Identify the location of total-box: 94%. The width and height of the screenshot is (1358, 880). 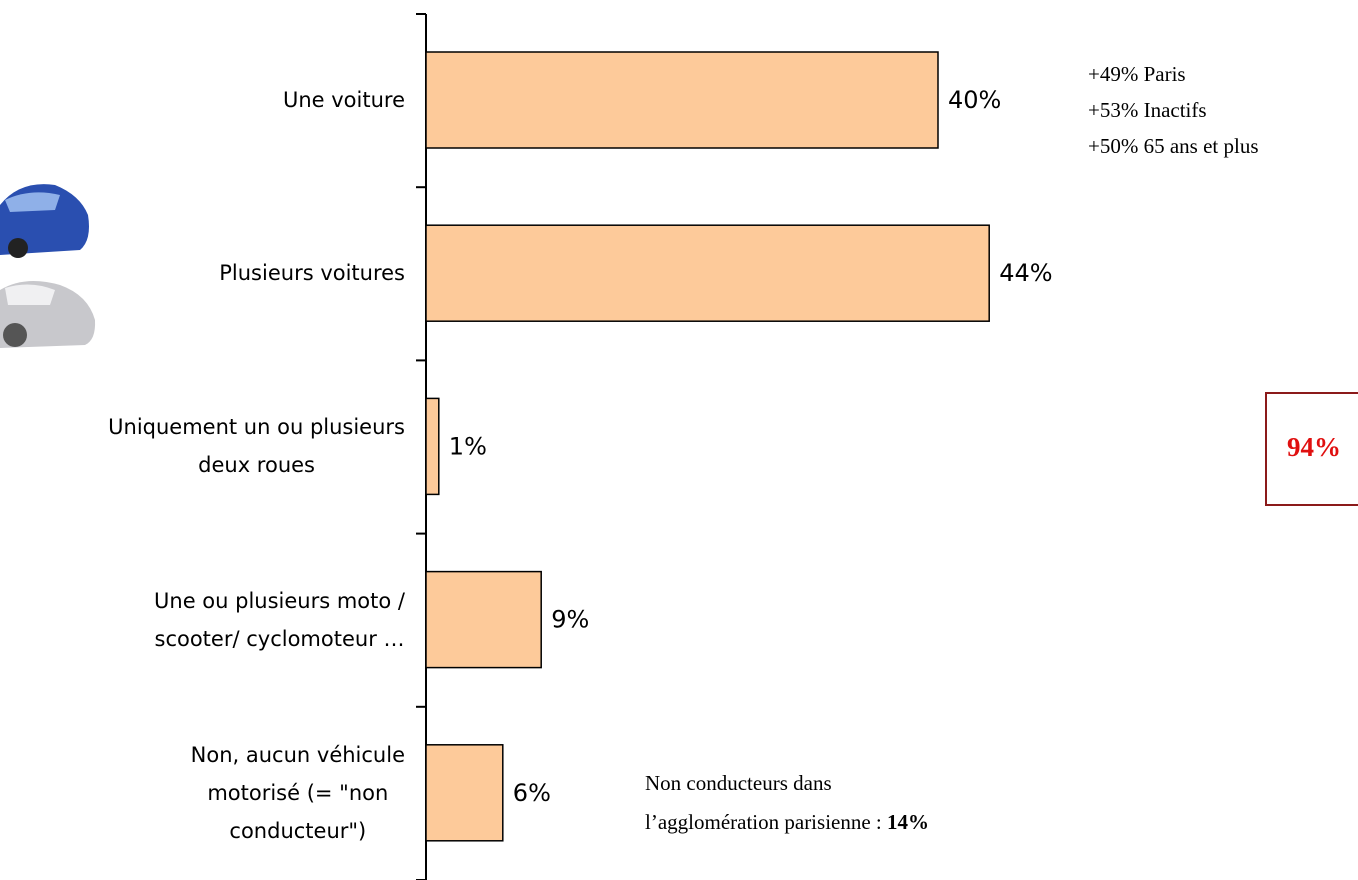
(1311, 449).